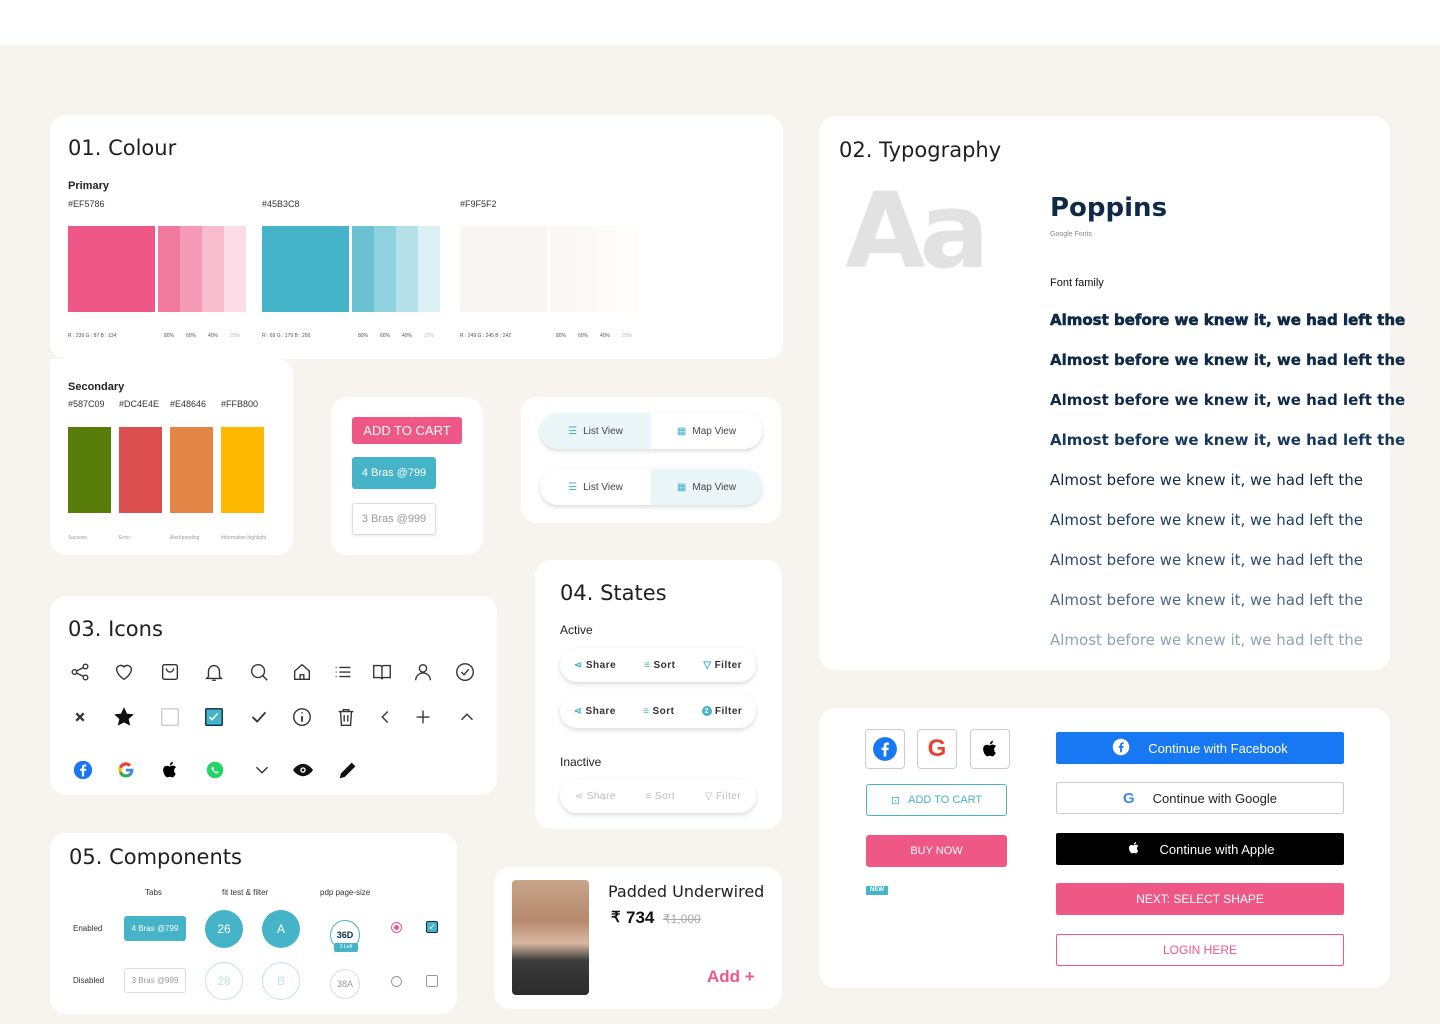  Describe the element at coordinates (262, 770) in the screenshot. I see `chevron-down-icon` at that location.